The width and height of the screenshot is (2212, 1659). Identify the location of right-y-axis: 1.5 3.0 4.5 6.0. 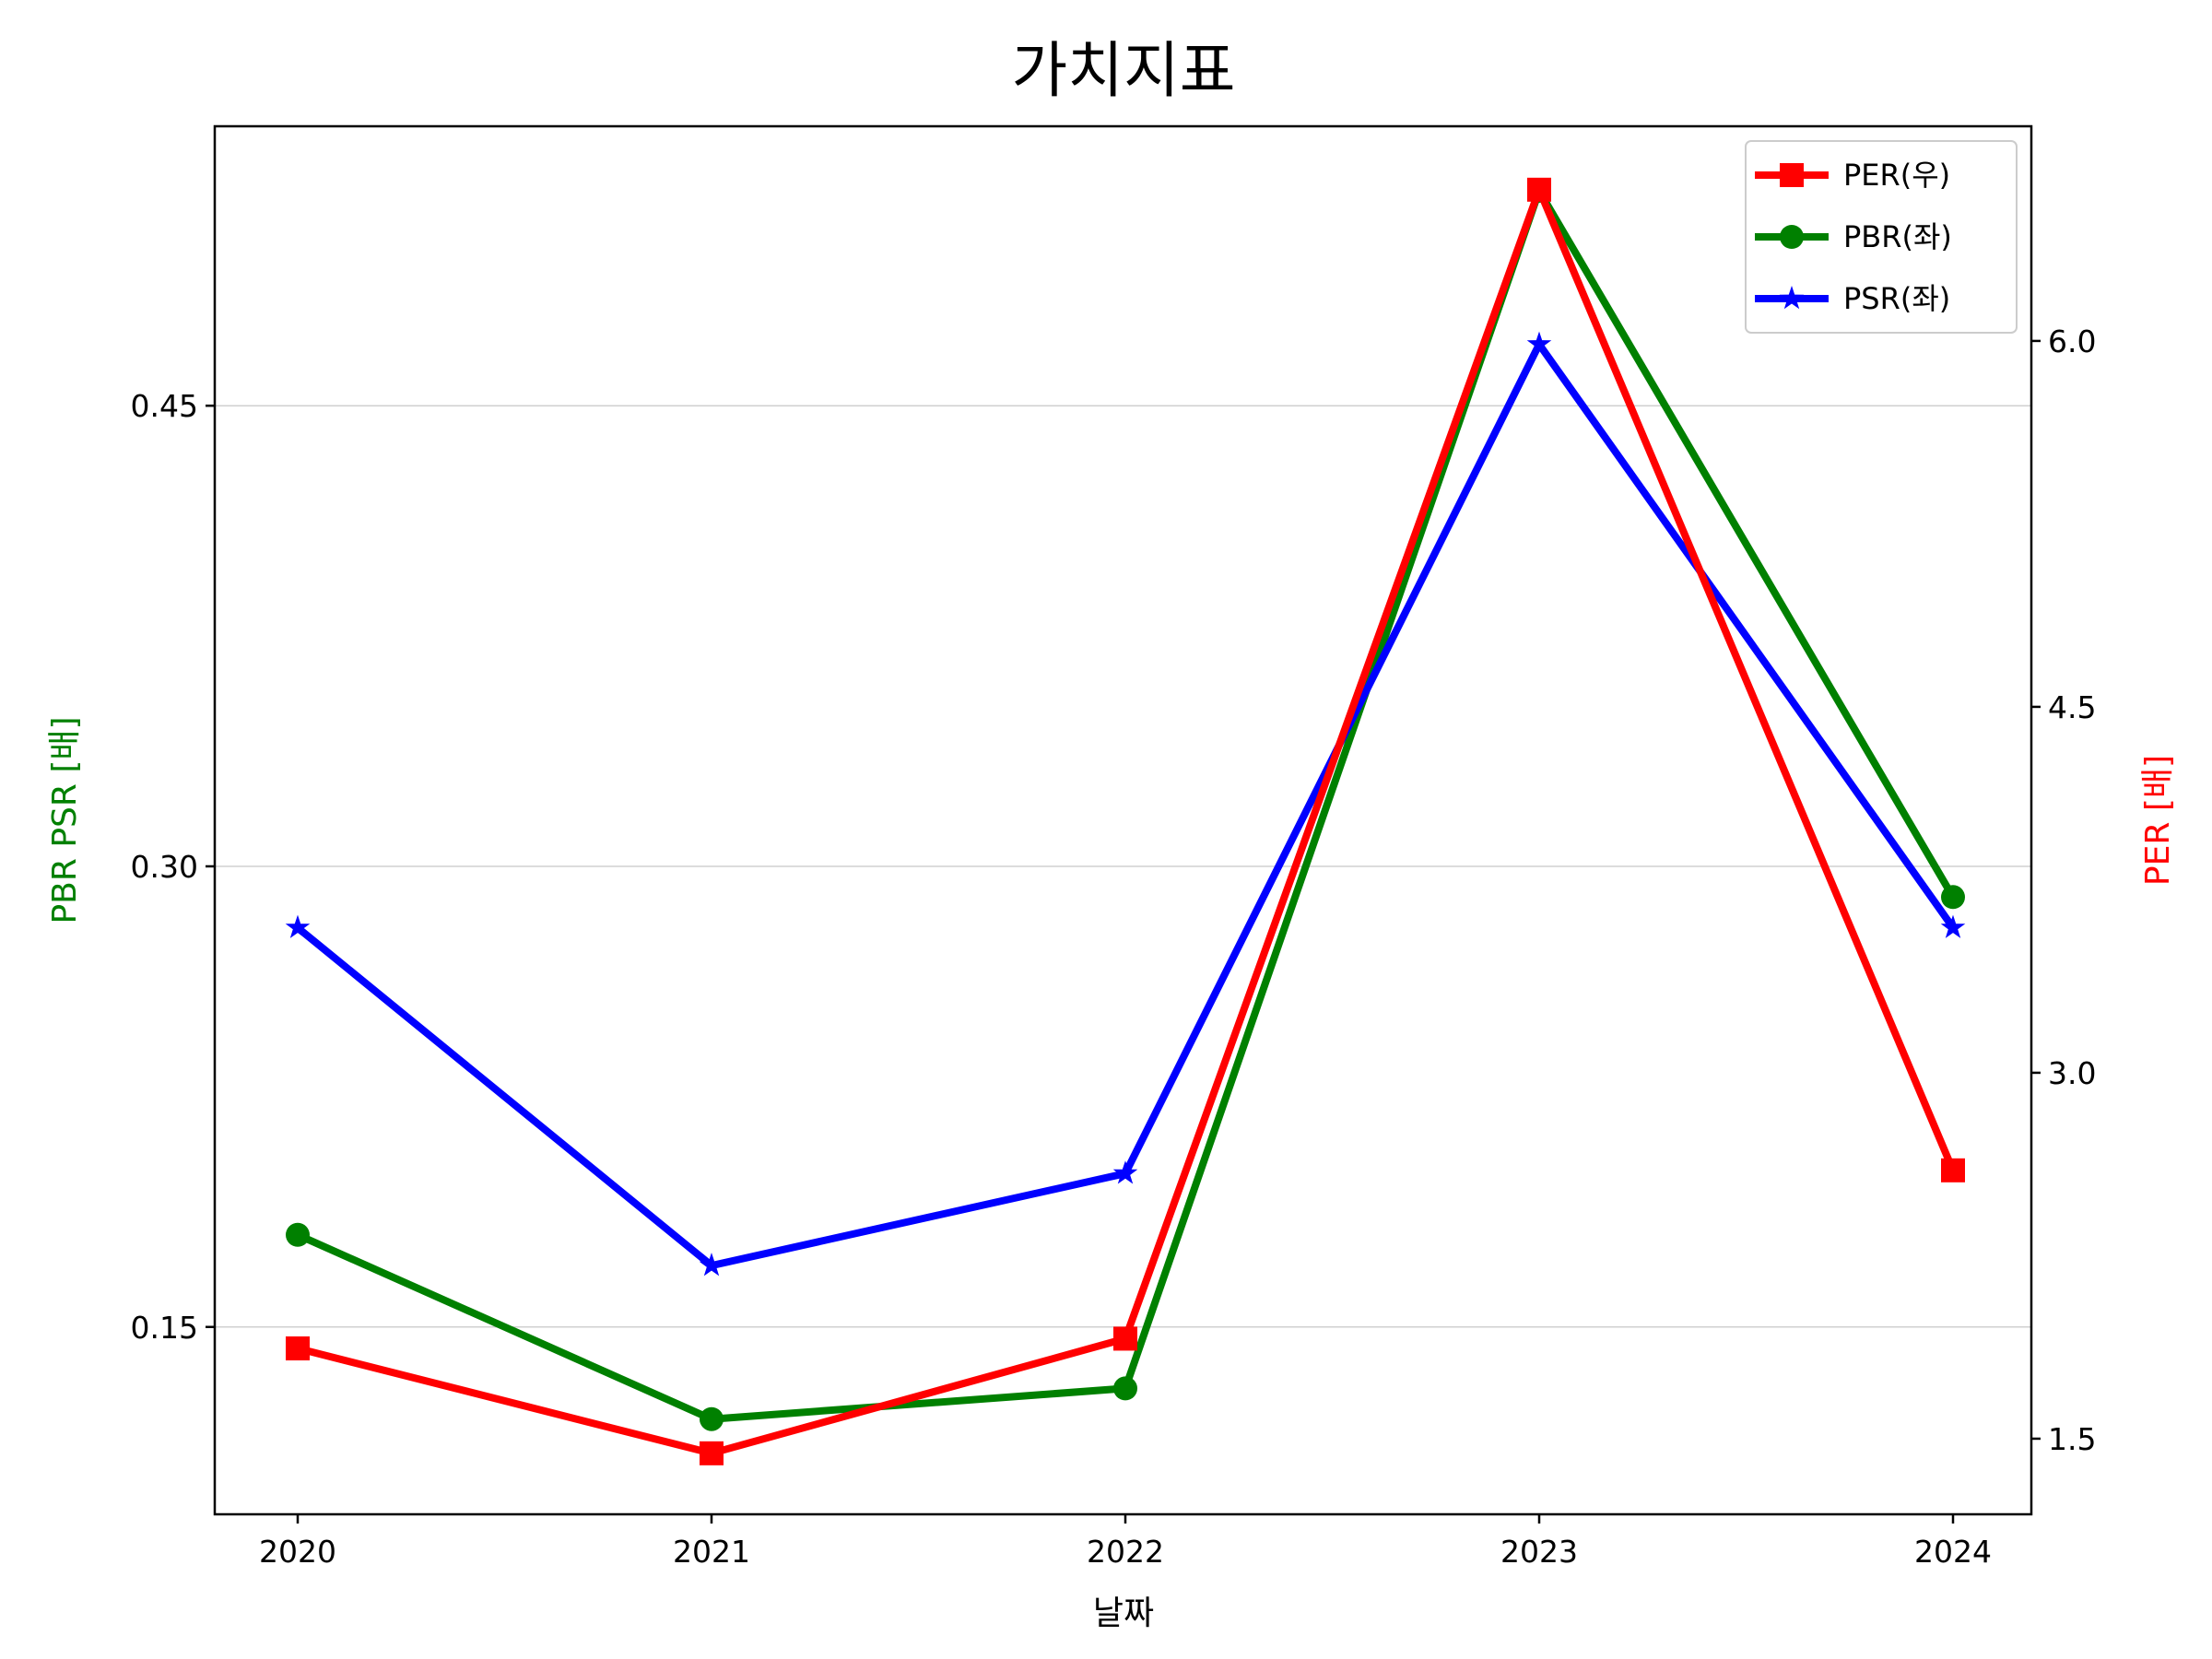
(2063, 890).